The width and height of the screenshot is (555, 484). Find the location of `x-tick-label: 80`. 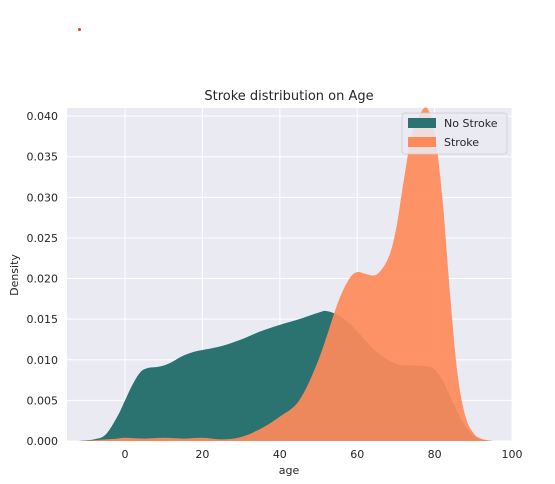

x-tick-label: 80 is located at coordinates (435, 454).